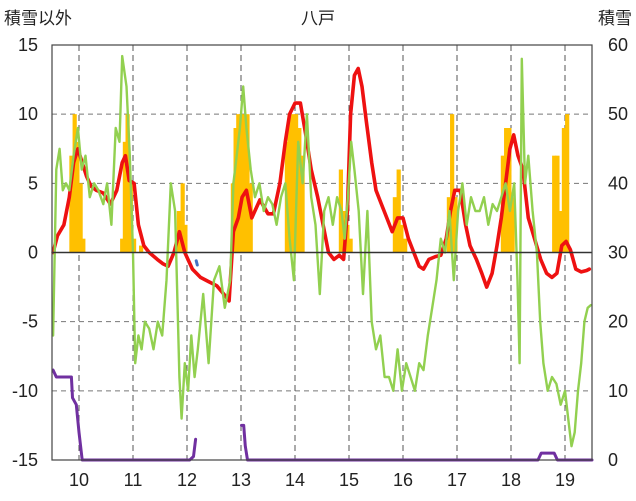 This screenshot has height=501, width=636. I want to click on y-right-tick-label: 60, so click(618, 45).